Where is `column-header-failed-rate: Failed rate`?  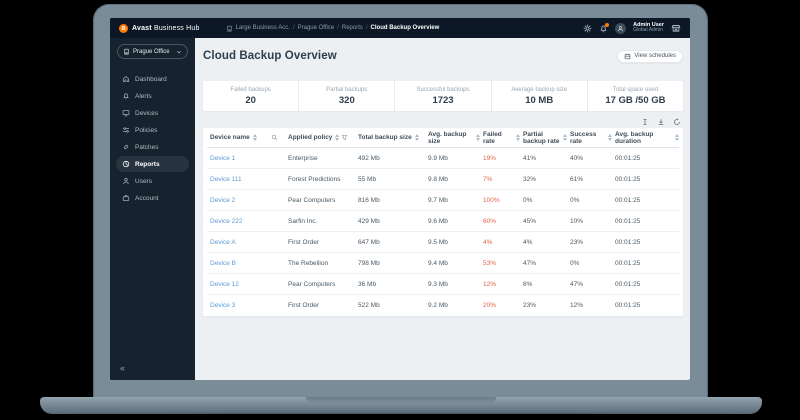 column-header-failed-rate: Failed rate is located at coordinates (500, 138).